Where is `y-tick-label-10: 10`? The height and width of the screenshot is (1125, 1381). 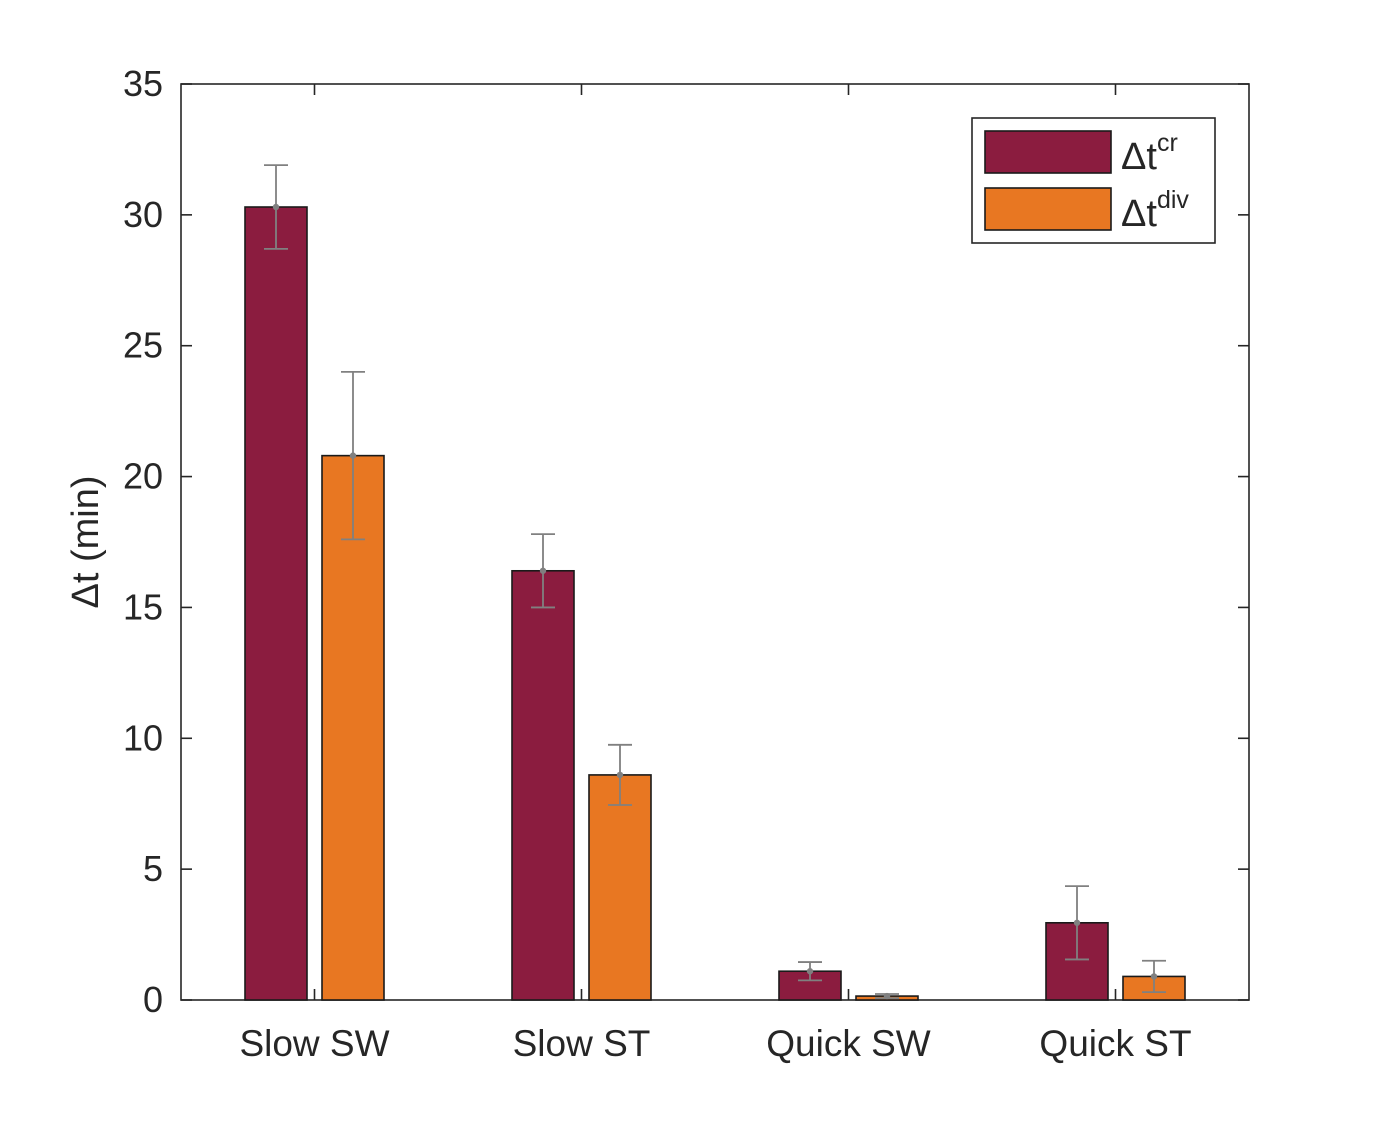 y-tick-label-10: 10 is located at coordinates (143, 737).